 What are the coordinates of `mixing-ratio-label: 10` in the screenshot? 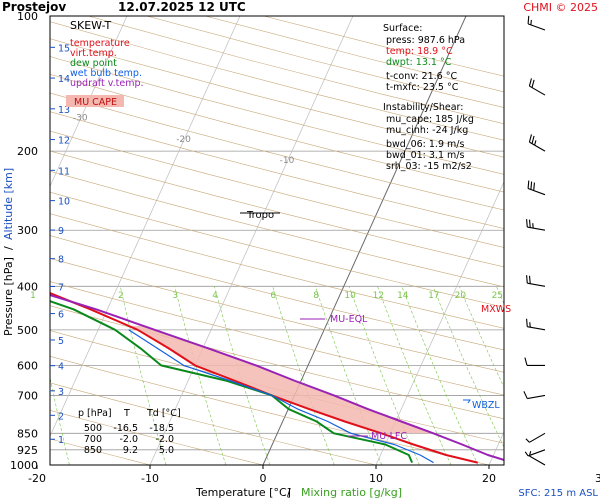 It's located at (350, 296).